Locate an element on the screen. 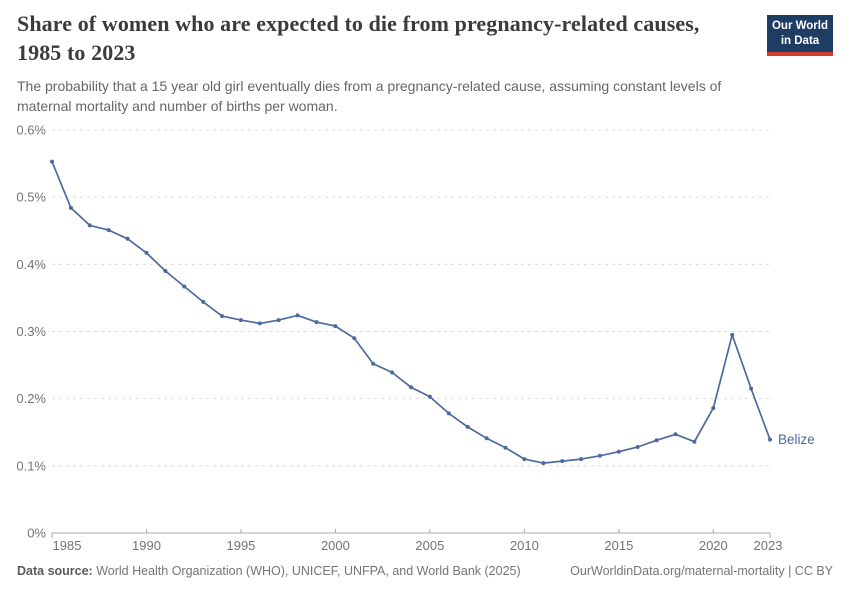 The width and height of the screenshot is (850, 600). data-source-label: Data source: is located at coordinates (55, 571).